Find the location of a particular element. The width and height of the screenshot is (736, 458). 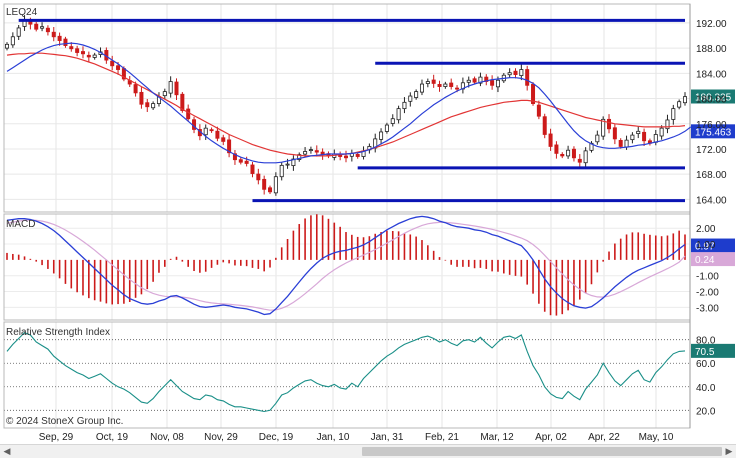

x-tick-label: Apr, 22 is located at coordinates (604, 437).